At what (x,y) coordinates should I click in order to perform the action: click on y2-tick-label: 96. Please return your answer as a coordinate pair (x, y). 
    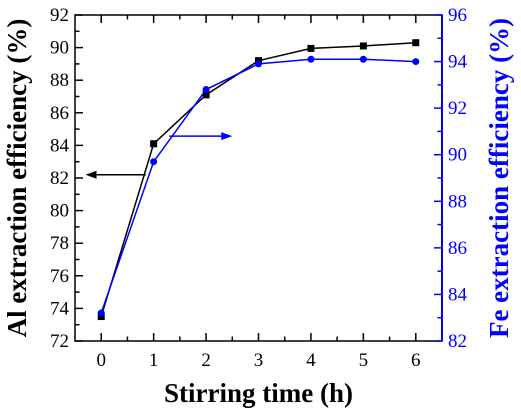
    Looking at the image, I should click on (457, 15).